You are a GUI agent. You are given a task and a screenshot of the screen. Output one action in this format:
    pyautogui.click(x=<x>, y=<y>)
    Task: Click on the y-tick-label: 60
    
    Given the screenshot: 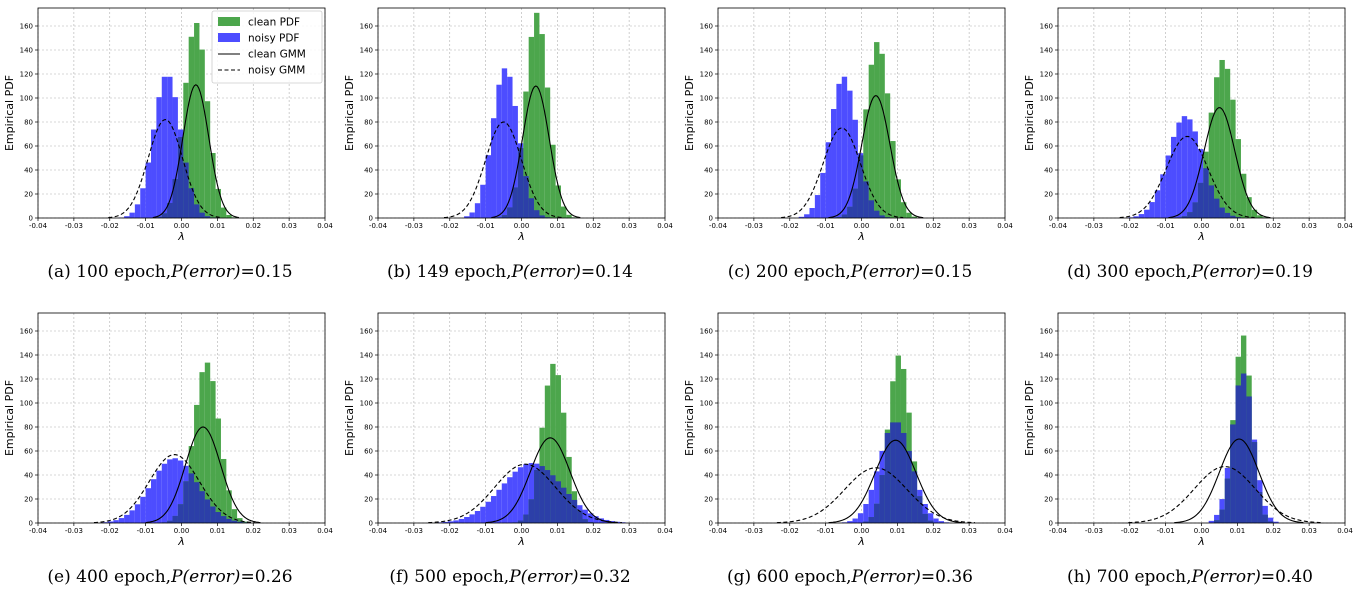 What is the action you would take?
    pyautogui.click(x=28, y=147)
    